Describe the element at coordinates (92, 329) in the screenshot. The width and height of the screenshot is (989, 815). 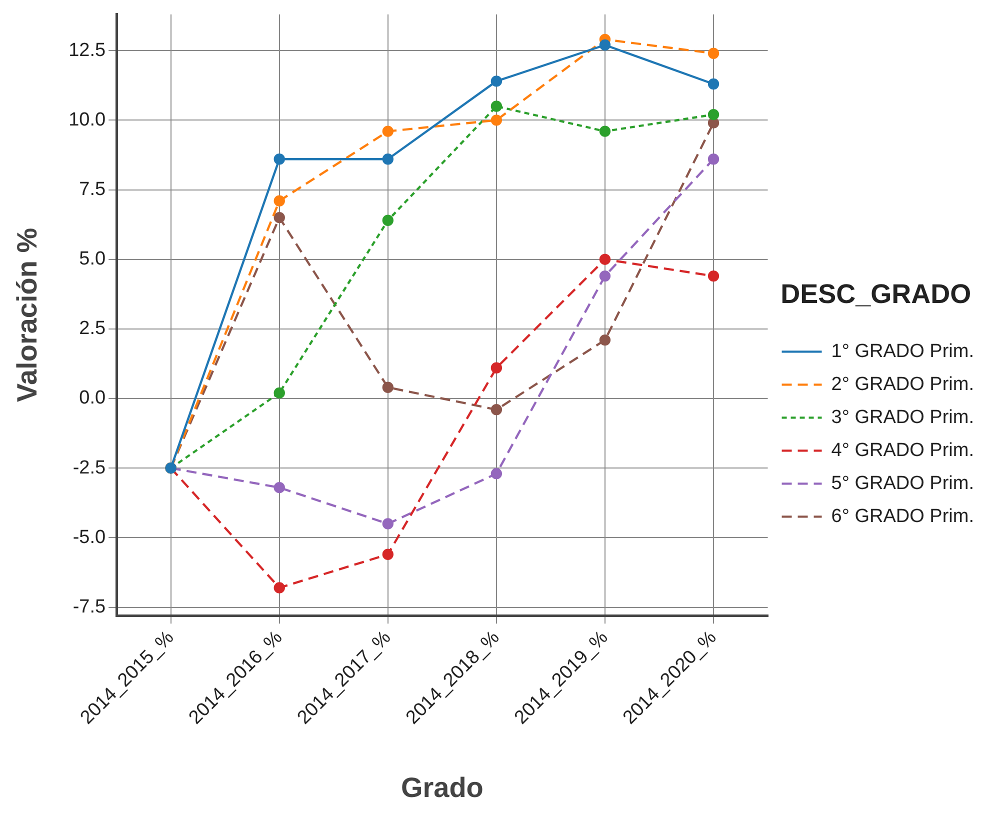
I see `y-tick-label: 2.5` at that location.